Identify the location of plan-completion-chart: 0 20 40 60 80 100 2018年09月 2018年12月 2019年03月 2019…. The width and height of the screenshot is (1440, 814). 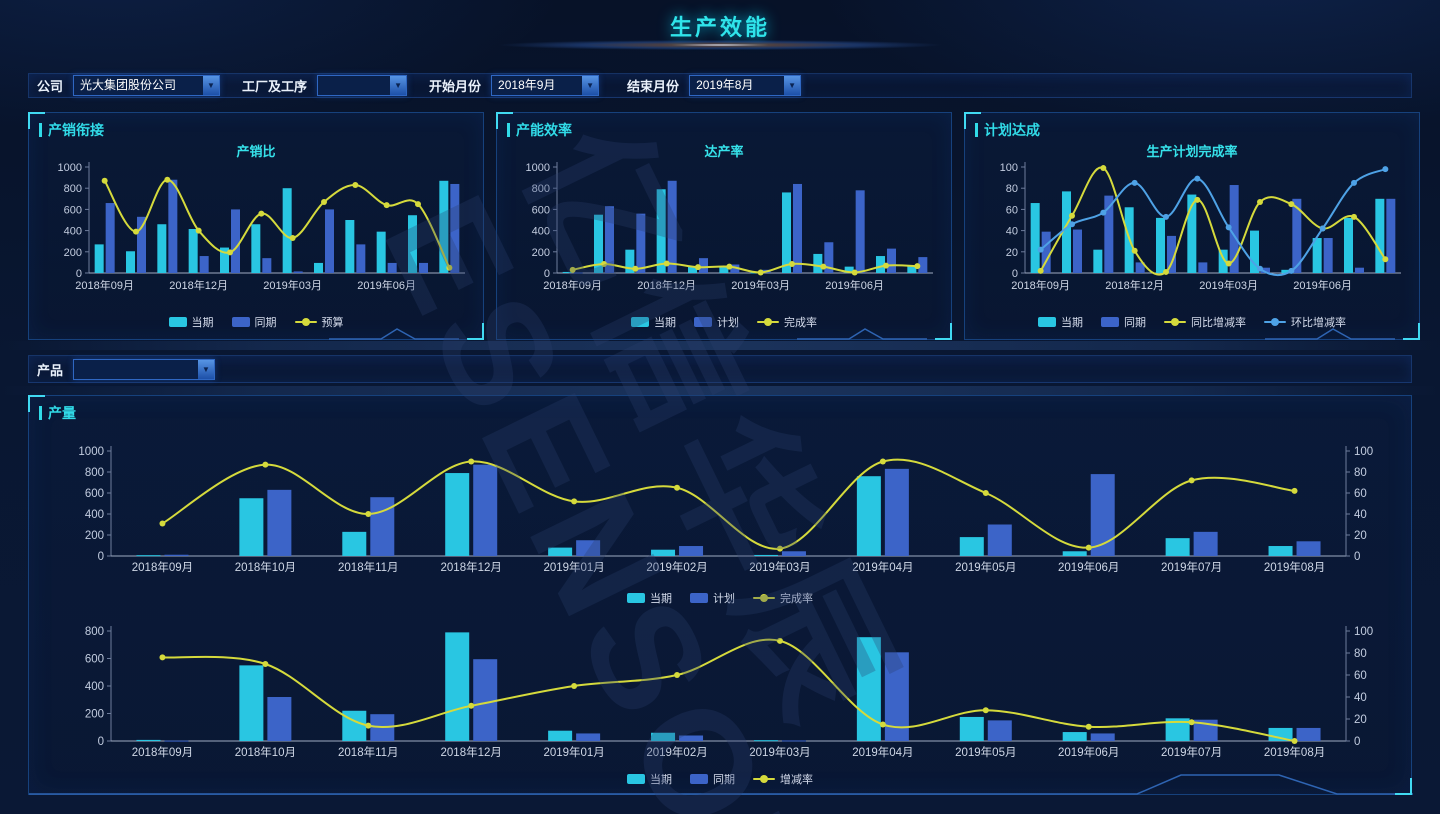
(1200, 227).